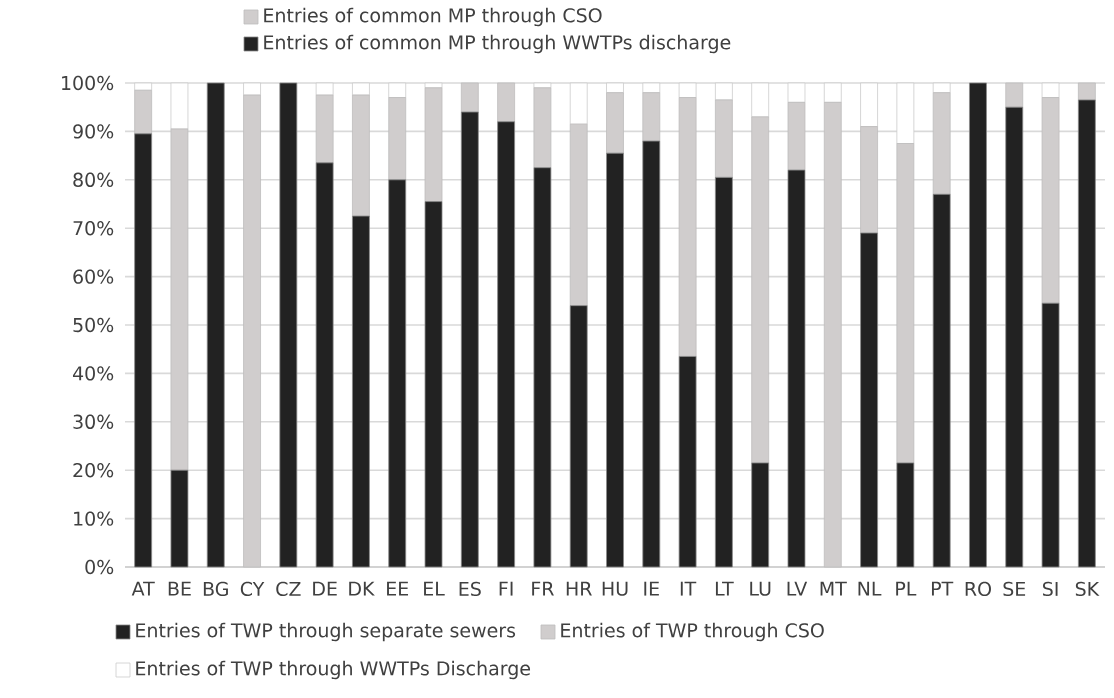  I want to click on x-tick-label: DK, so click(362, 588).